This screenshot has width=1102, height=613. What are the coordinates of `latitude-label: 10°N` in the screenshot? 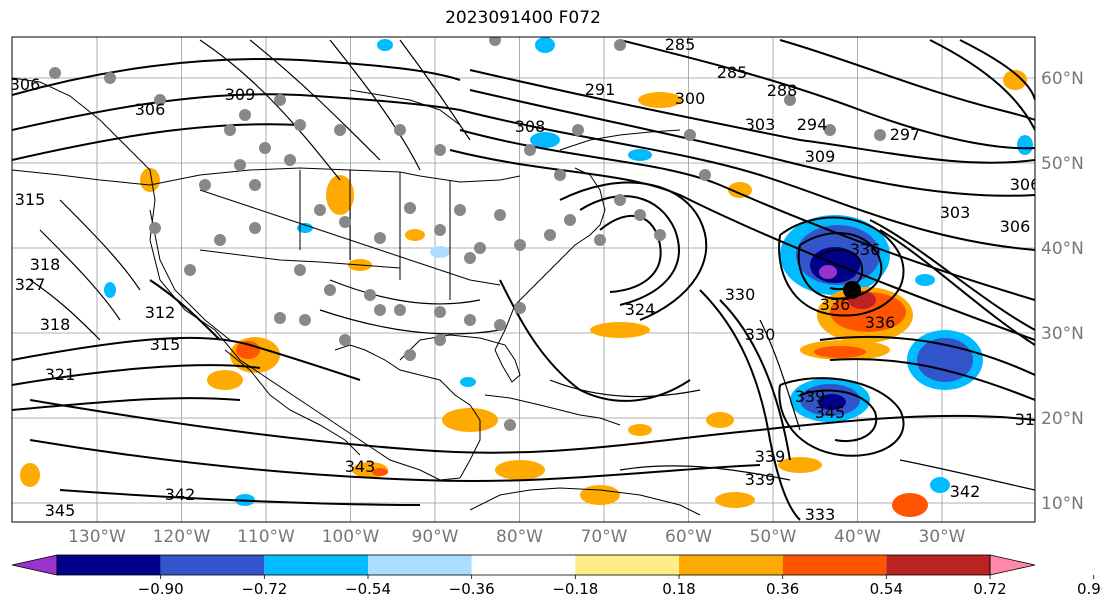 It's located at (1062, 504).